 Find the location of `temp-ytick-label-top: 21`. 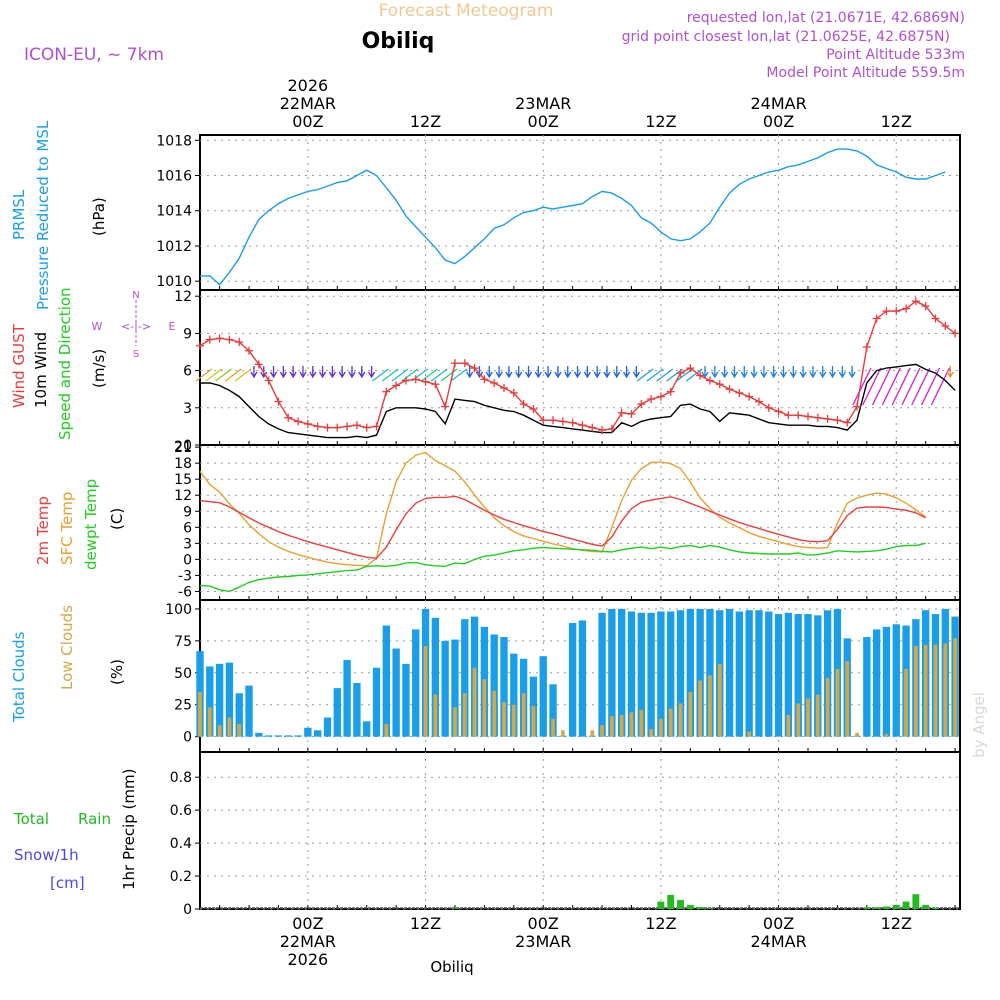

temp-ytick-label-top: 21 is located at coordinates (183, 447).